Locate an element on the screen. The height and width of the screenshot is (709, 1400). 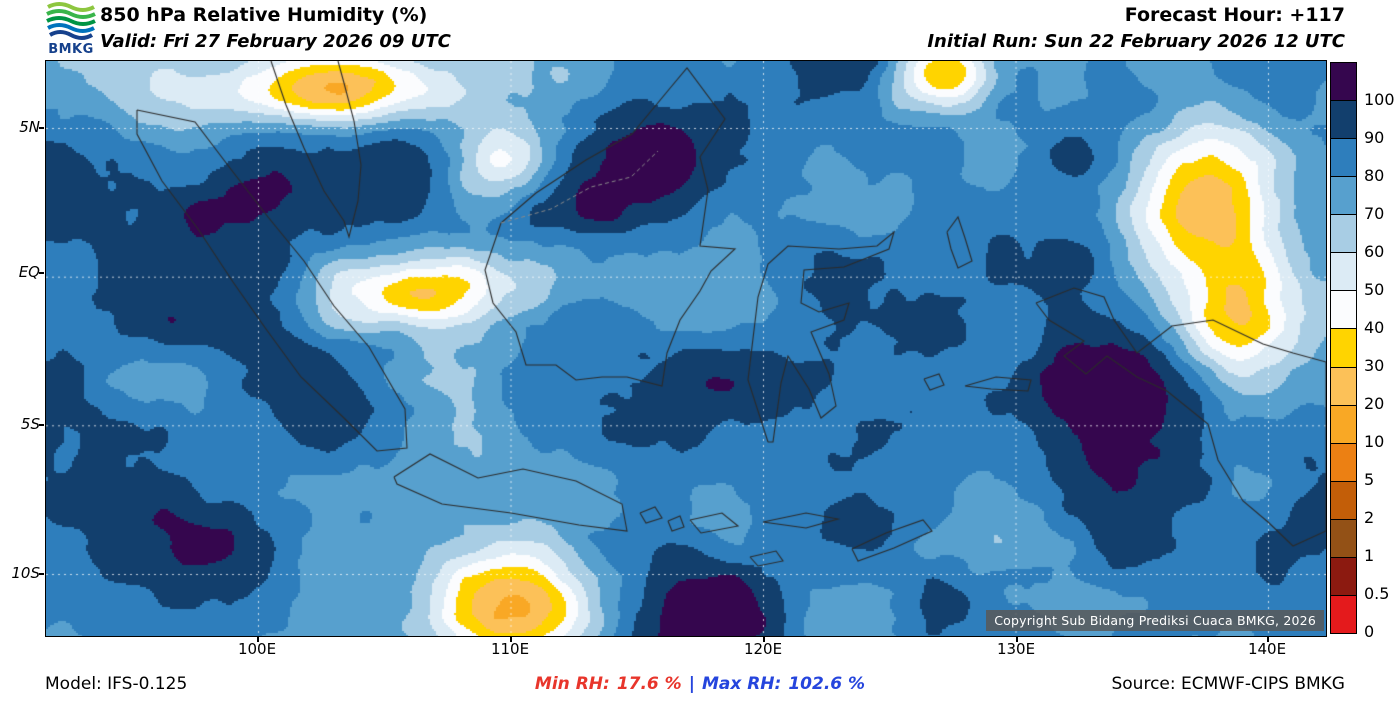
lat-label-5n: 5N is located at coordinates (29, 127).